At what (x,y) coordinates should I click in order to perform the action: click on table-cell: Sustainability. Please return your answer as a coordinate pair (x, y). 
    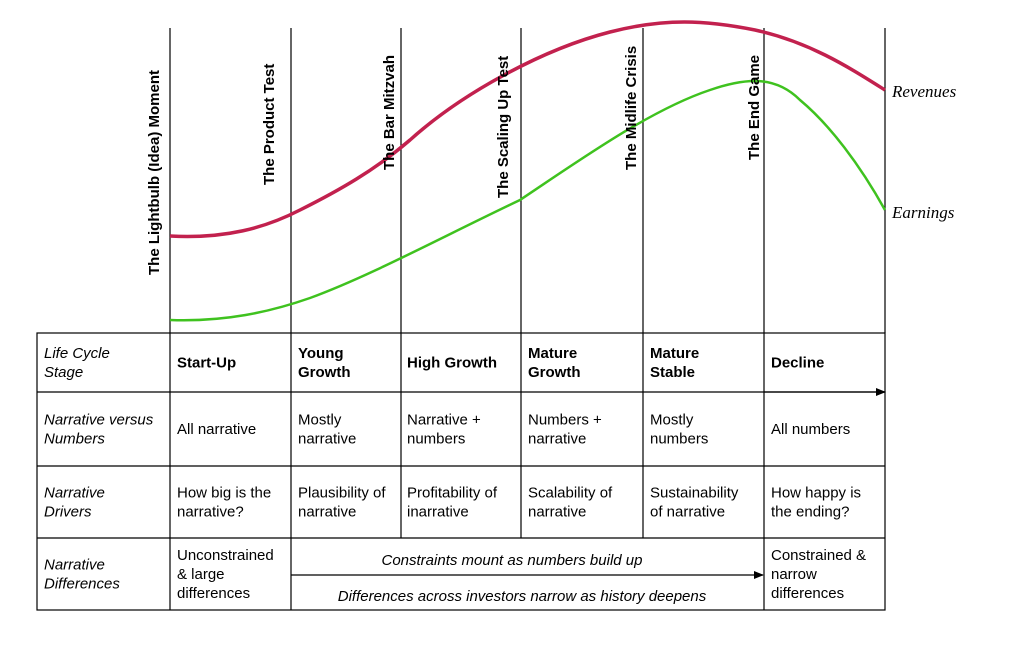
    Looking at the image, I should click on (694, 493).